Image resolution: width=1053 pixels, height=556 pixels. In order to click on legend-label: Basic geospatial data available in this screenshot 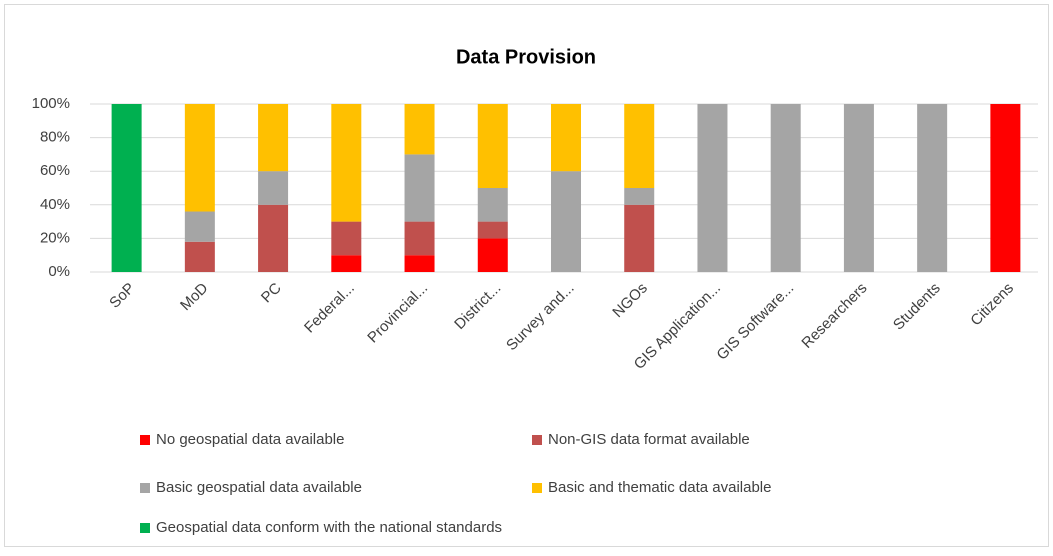, I will do `click(259, 487)`.